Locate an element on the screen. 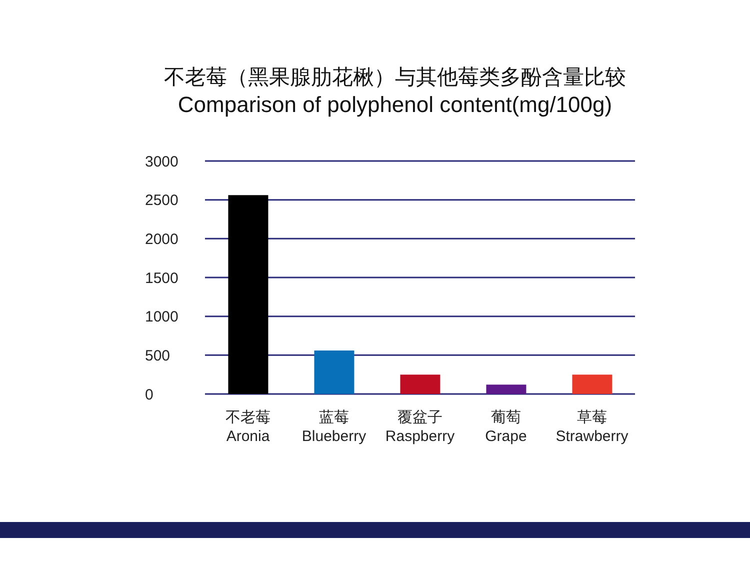 The width and height of the screenshot is (750, 577). x-tick-label: 不老莓 Aronia is located at coordinates (248, 427).